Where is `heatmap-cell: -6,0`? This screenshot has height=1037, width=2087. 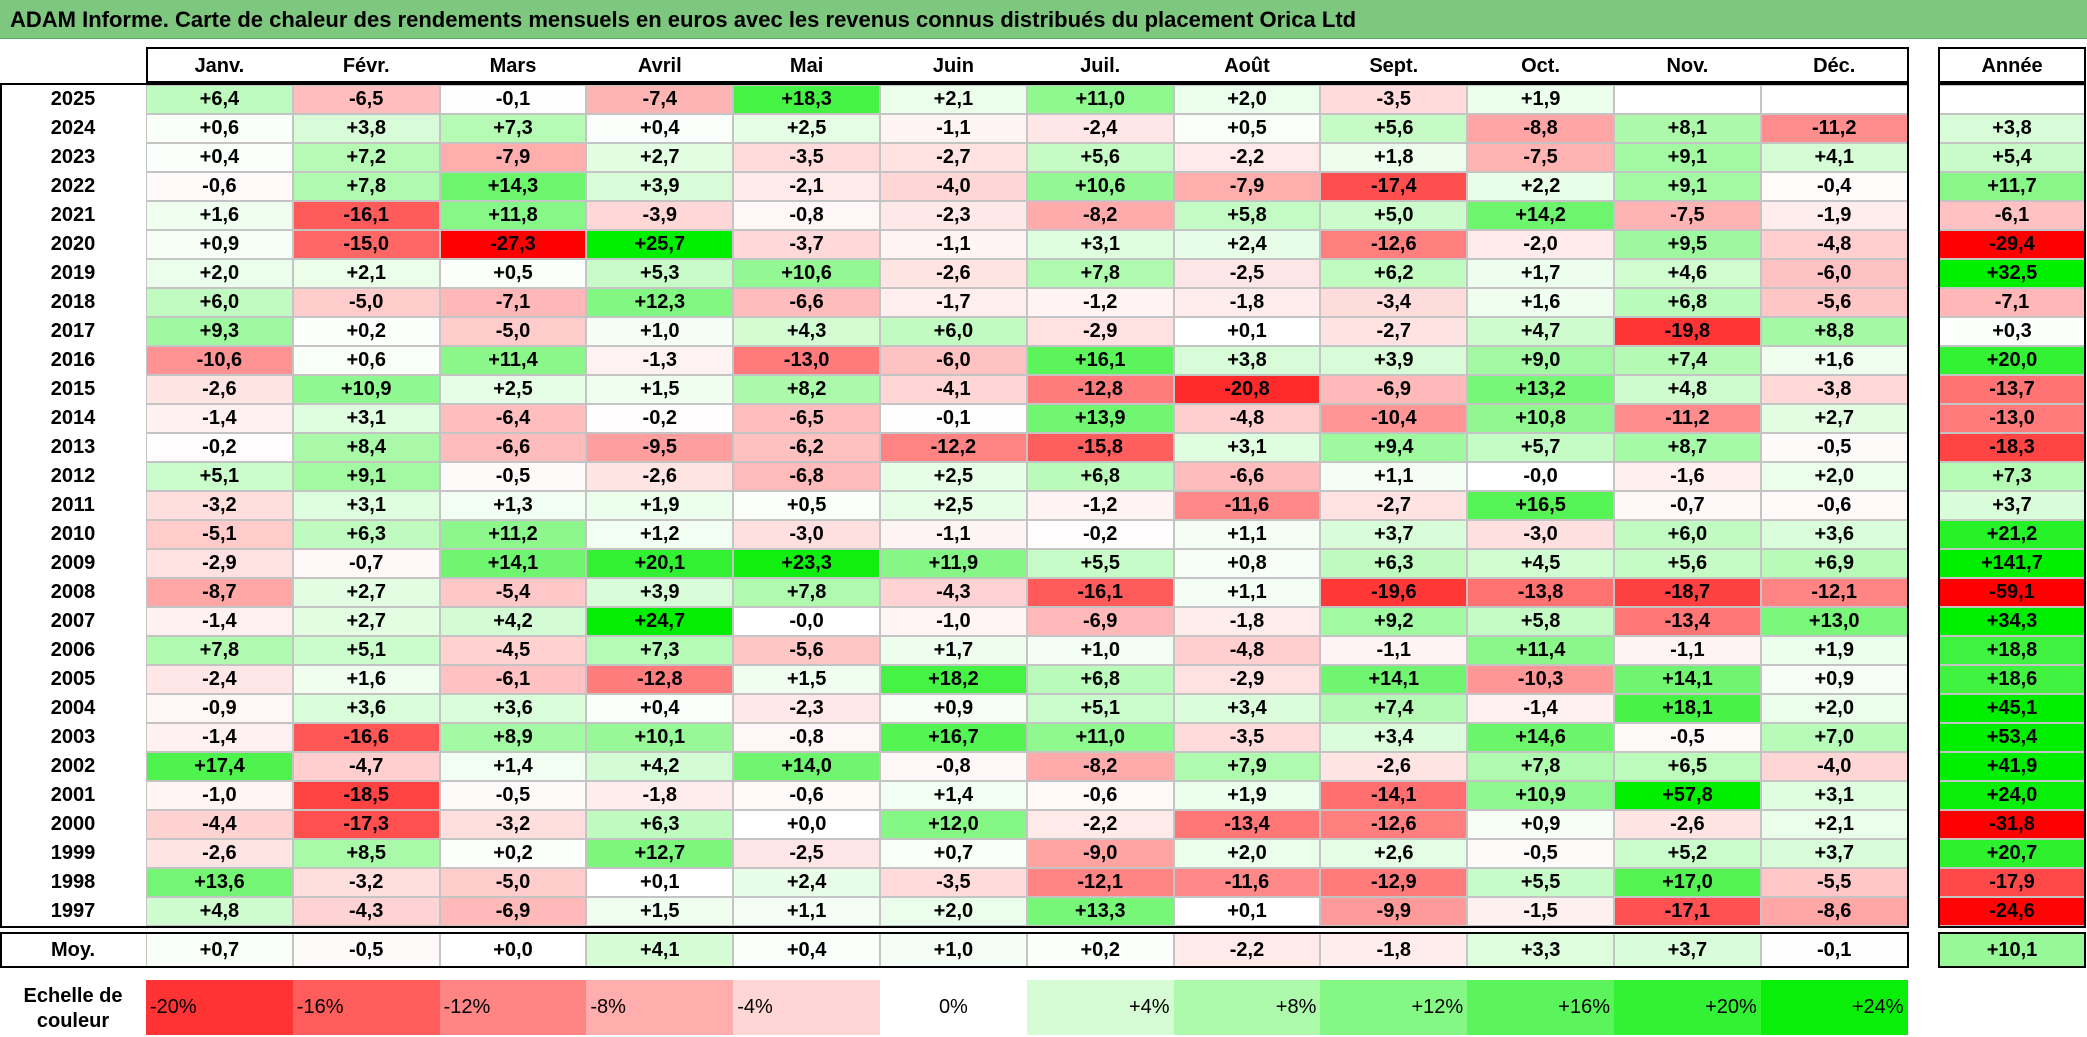 heatmap-cell: -6,0 is located at coordinates (1834, 273).